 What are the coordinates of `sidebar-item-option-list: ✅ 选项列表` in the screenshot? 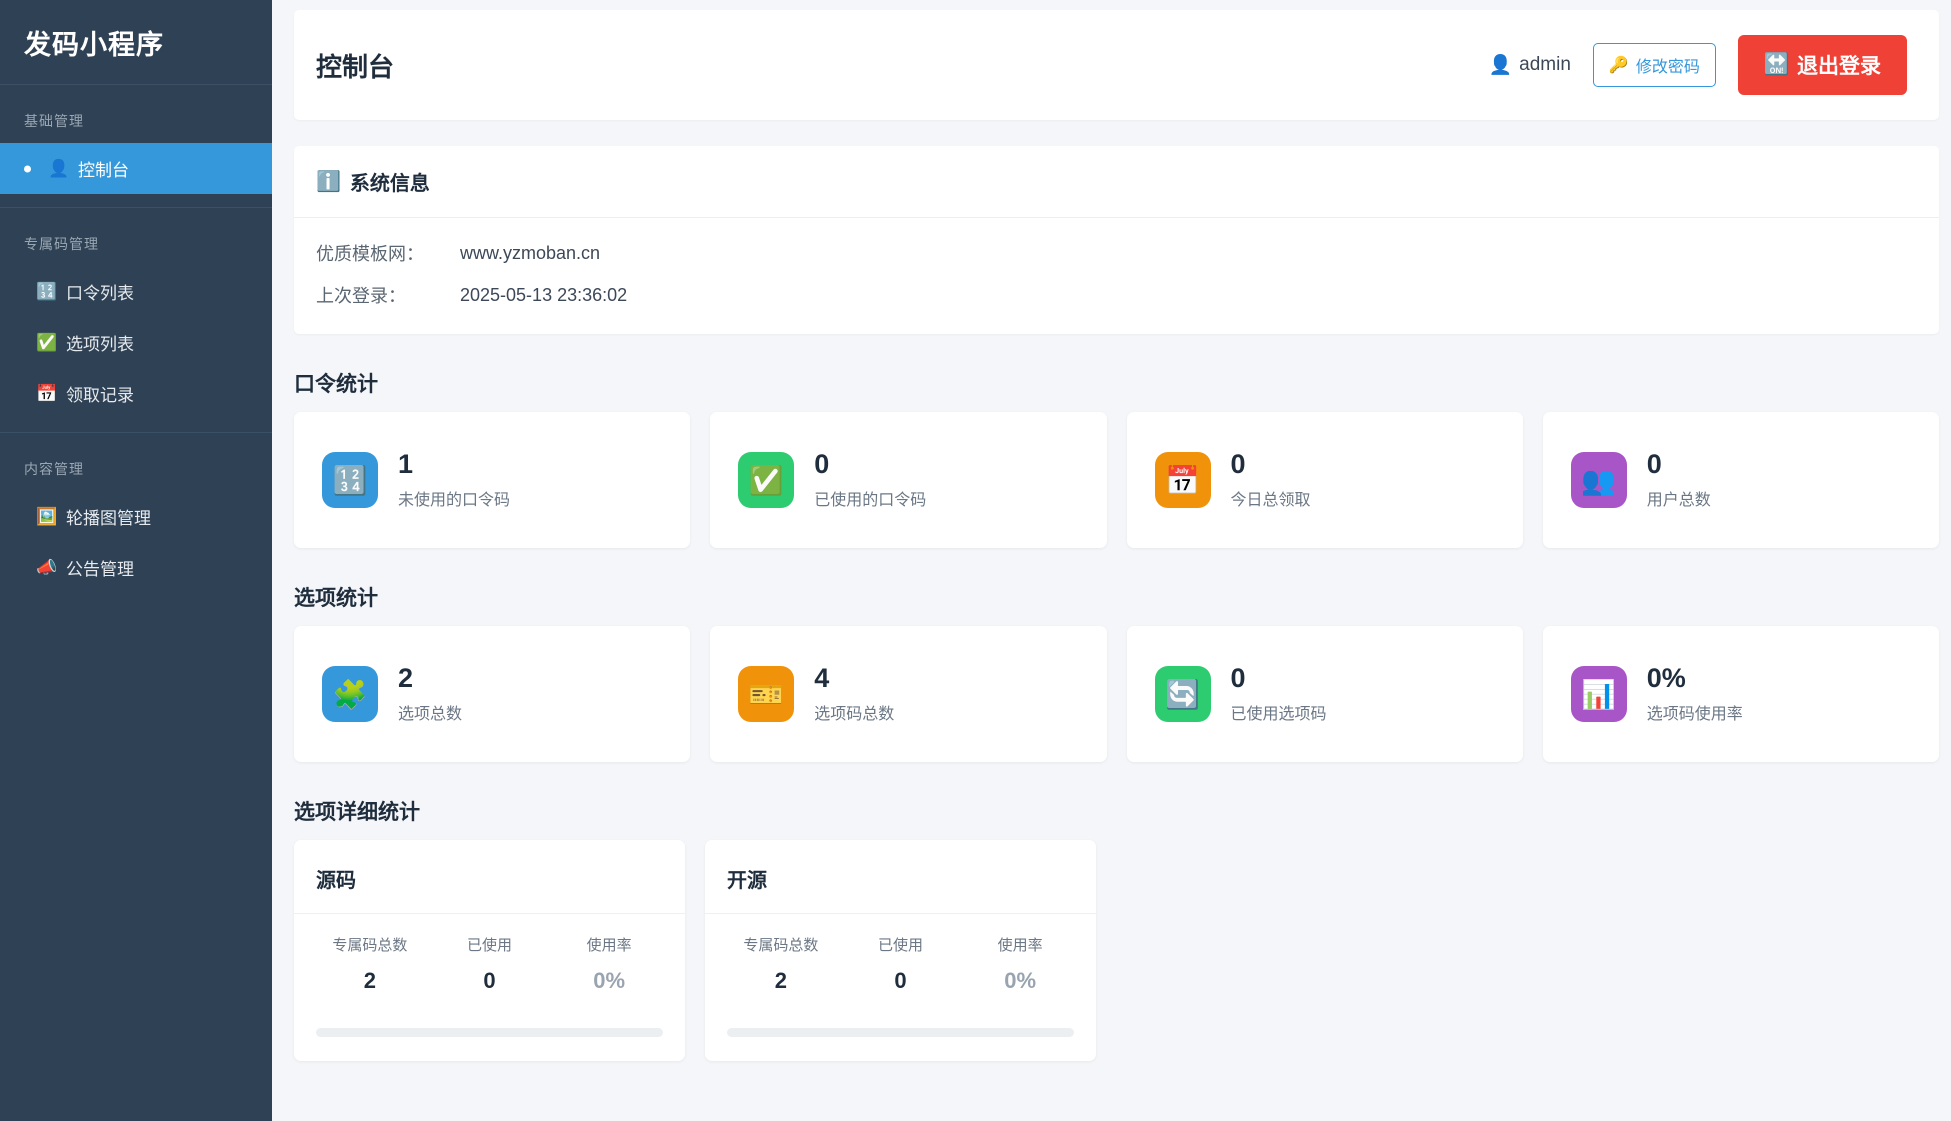 It's located at (136, 342).